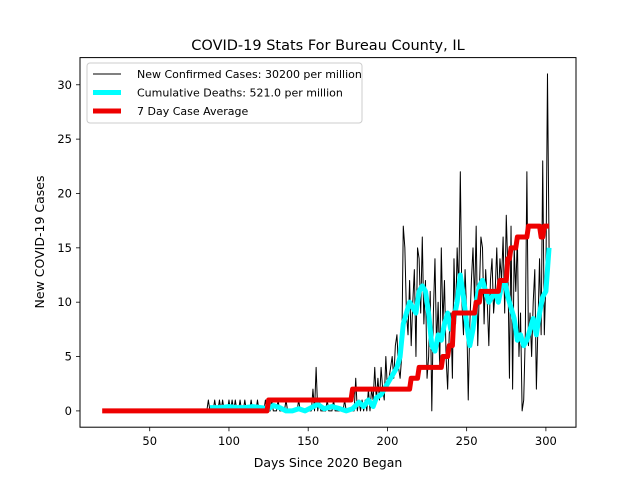  What do you see at coordinates (64, 139) in the screenshot?
I see `y-tick-label: 25` at bounding box center [64, 139].